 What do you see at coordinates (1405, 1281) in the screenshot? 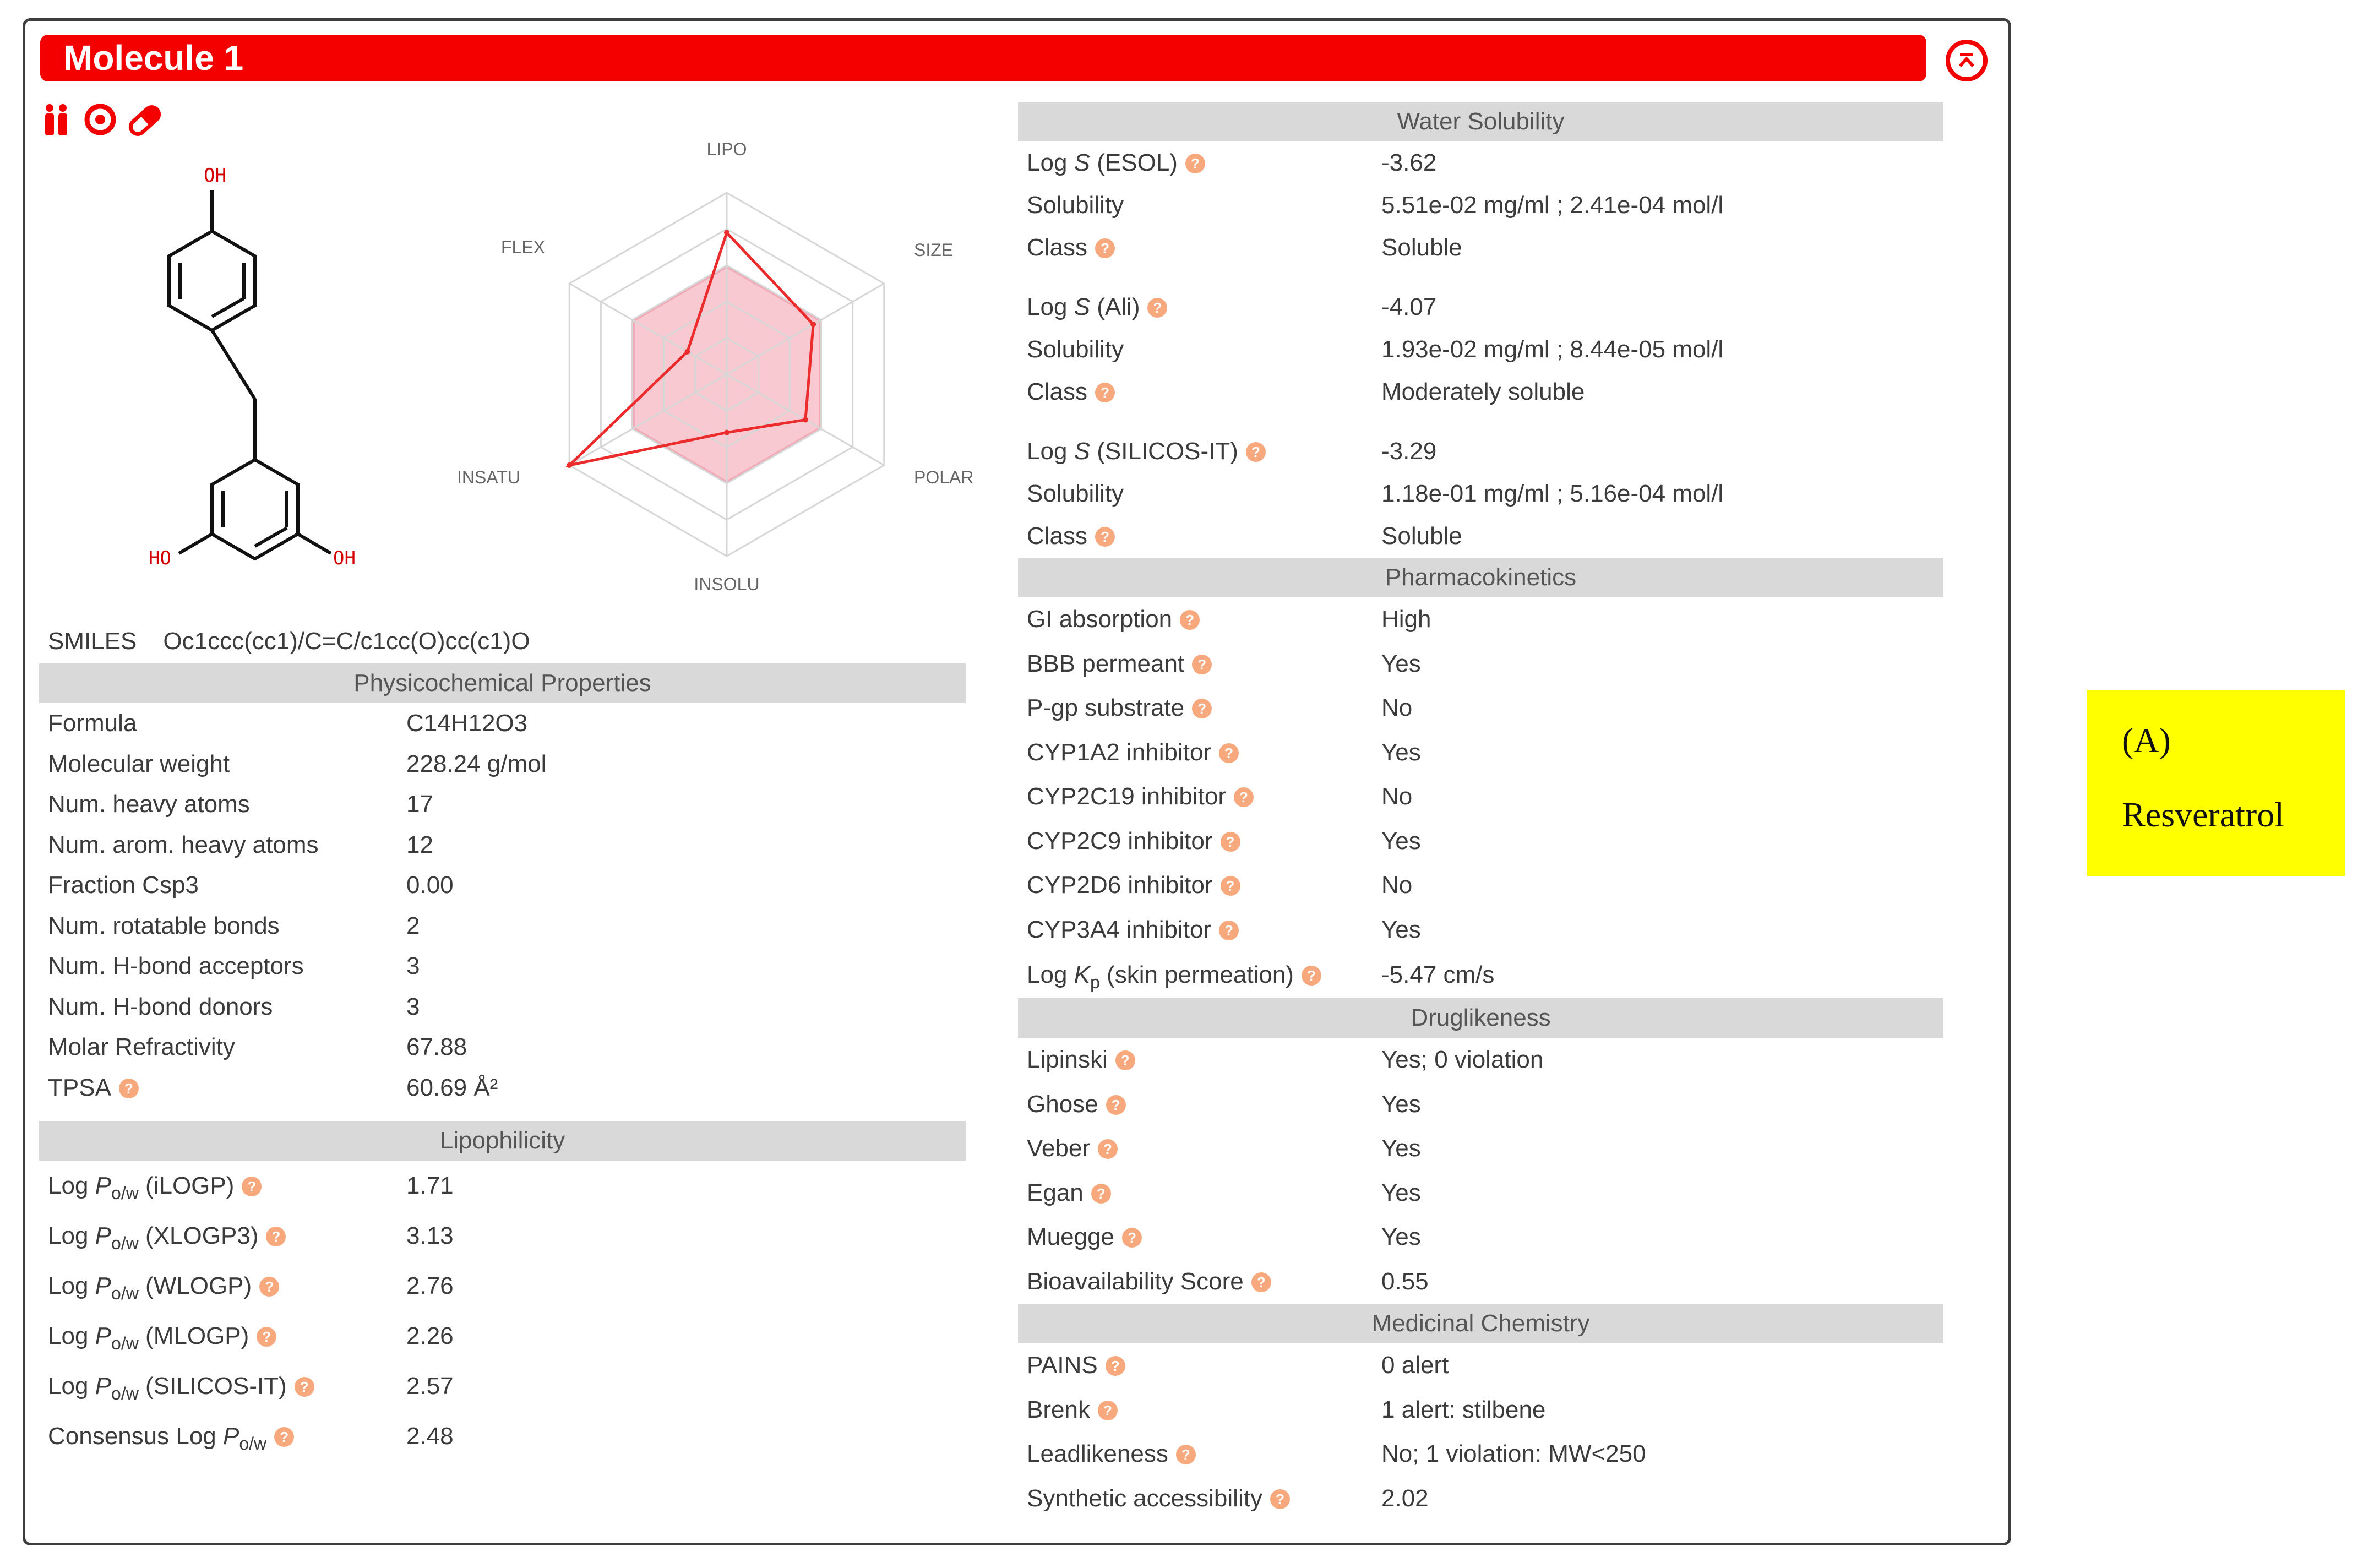
I see `property-value: 0.55` at bounding box center [1405, 1281].